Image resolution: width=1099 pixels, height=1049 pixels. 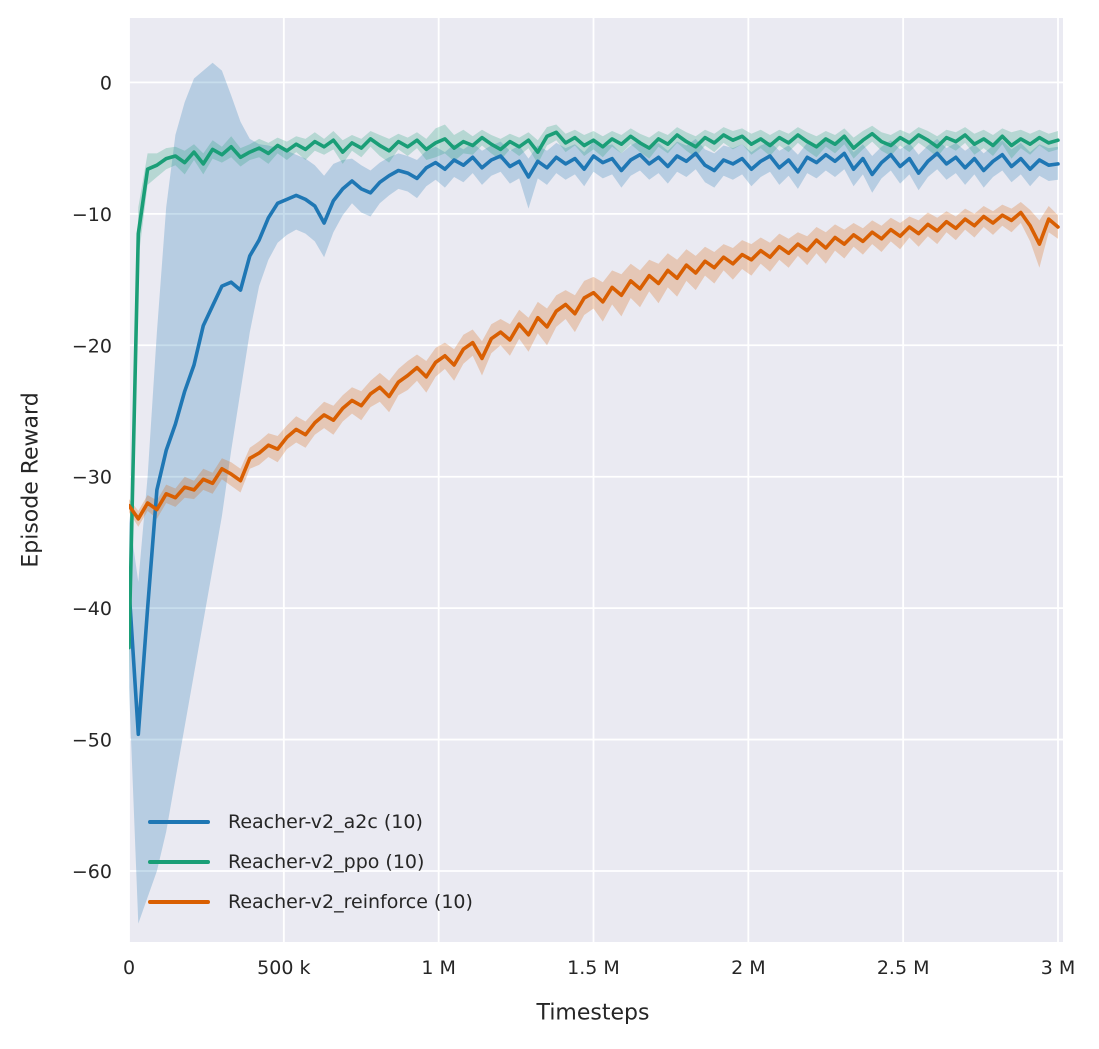 I want to click on legend-item: Reacher-v2_reinforce (10), so click(x=310, y=902).